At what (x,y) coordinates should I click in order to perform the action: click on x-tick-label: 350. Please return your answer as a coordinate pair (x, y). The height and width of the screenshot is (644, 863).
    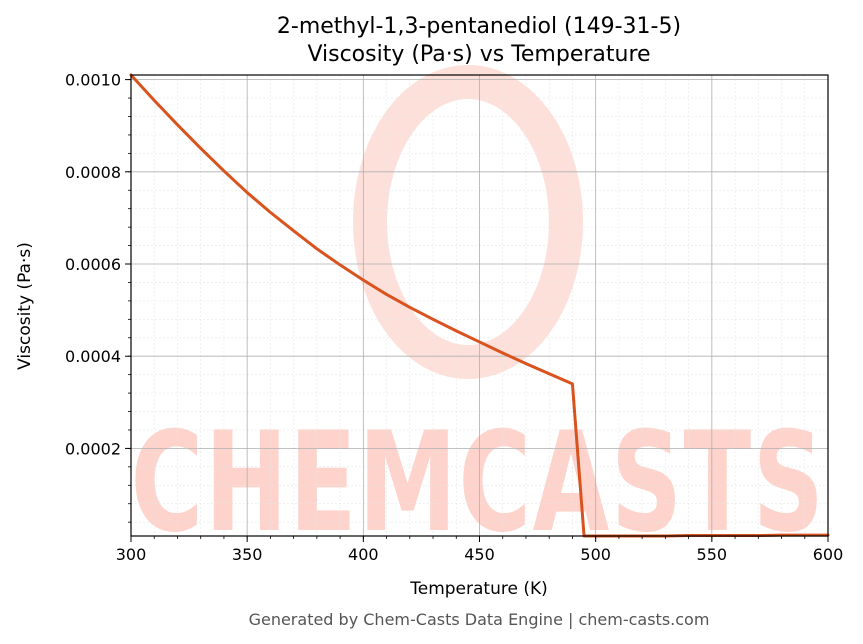
    Looking at the image, I should click on (247, 554).